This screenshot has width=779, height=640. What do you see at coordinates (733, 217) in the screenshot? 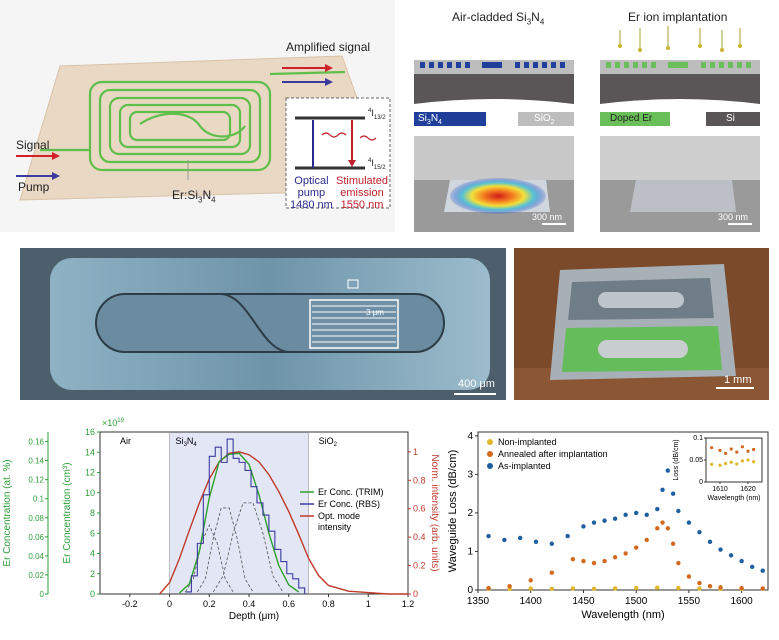
I see `scale-label-right: 300 nm` at bounding box center [733, 217].